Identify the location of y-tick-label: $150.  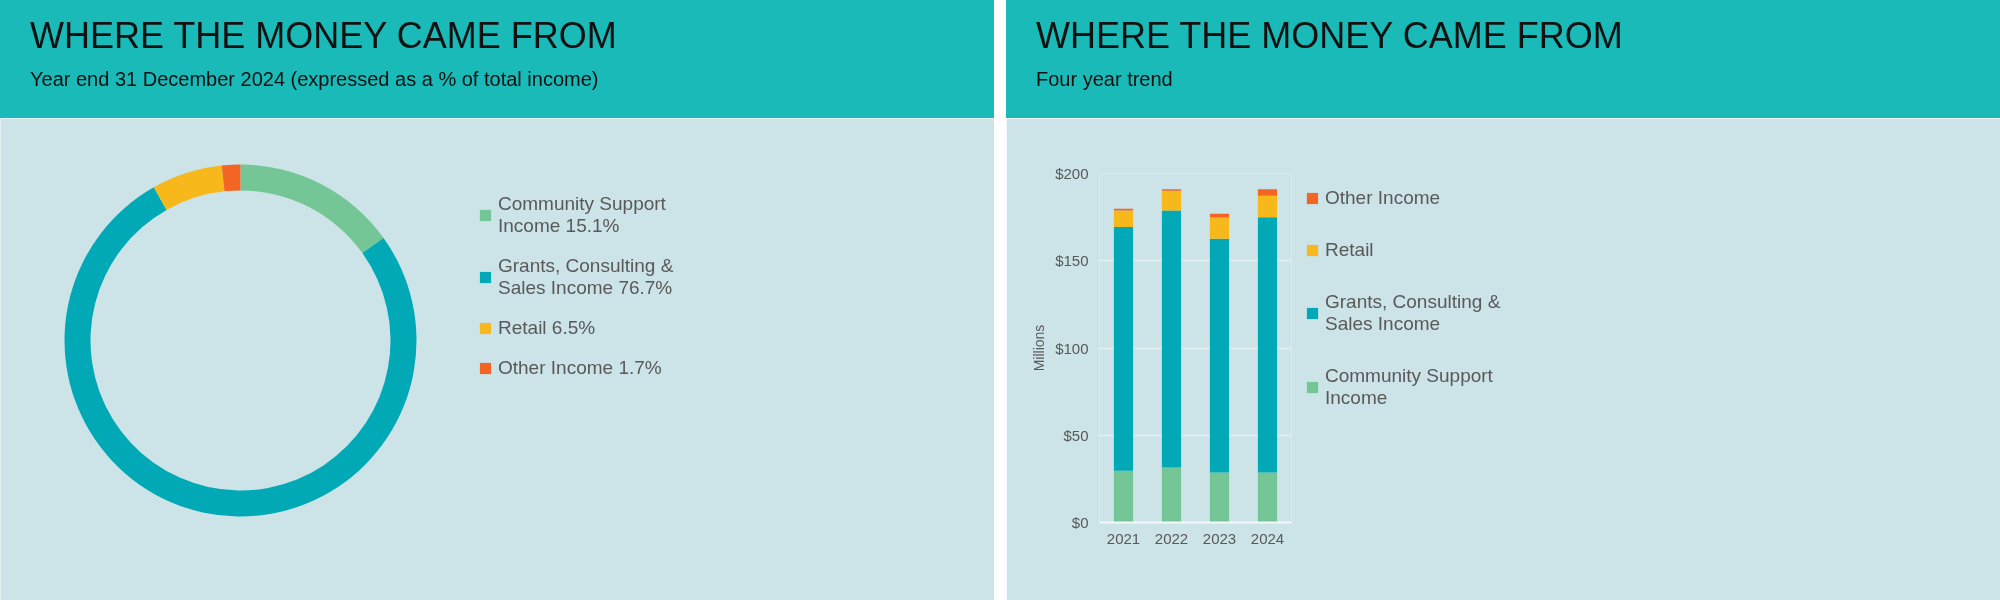
(1072, 261).